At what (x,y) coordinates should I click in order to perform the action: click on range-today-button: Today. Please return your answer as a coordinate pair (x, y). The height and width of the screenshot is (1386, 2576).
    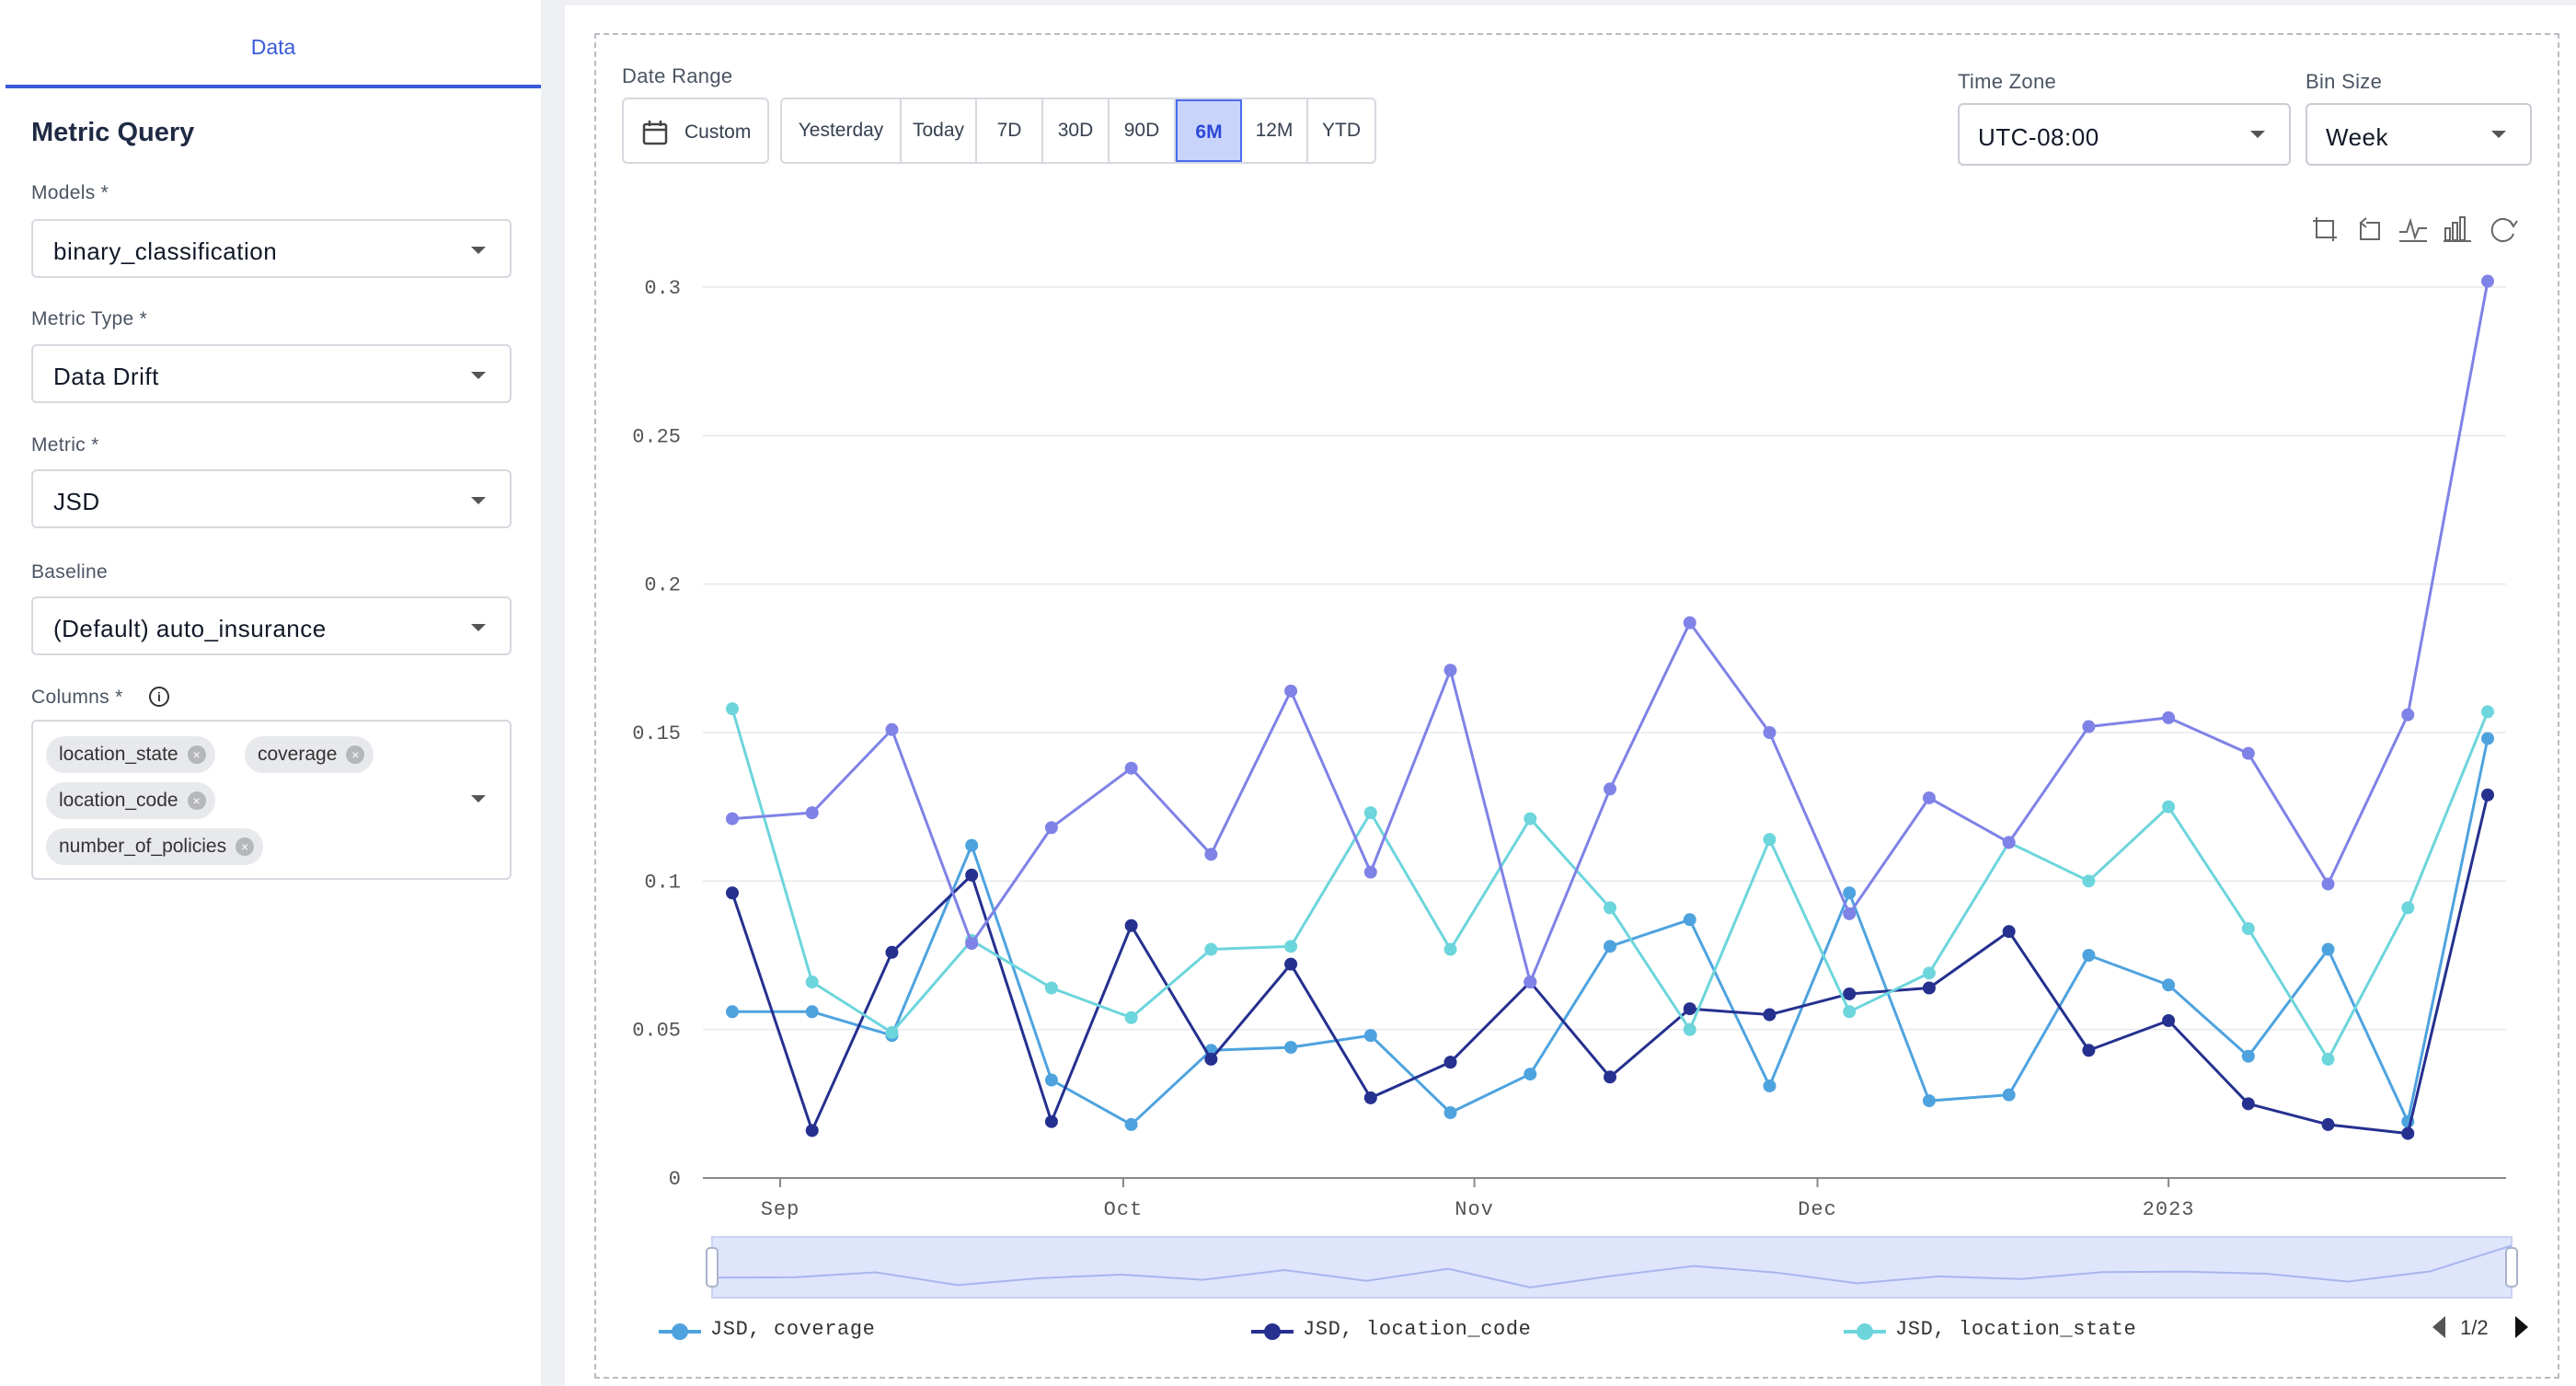
    Looking at the image, I should click on (939, 130).